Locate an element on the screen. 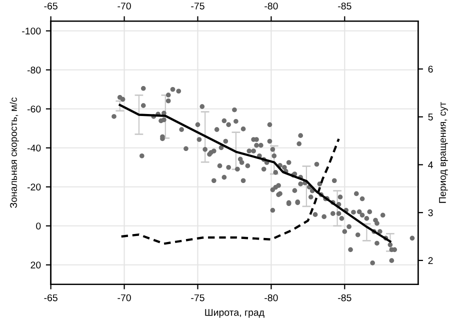  y2-tick-label: 3 is located at coordinates (430, 212).